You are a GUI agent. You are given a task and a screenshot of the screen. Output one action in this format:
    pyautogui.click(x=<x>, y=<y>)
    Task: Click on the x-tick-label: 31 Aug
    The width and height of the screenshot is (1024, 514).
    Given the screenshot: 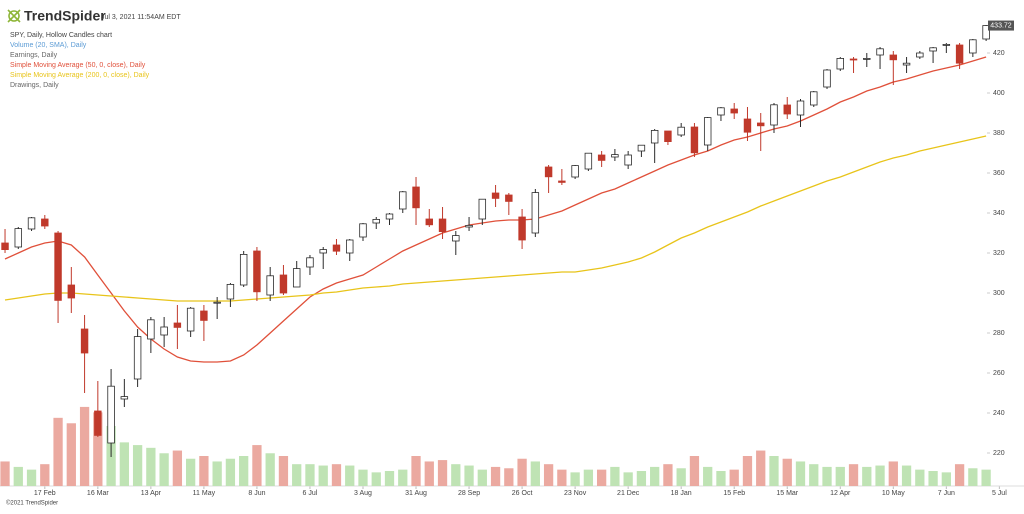 What is the action you would take?
    pyautogui.click(x=416, y=493)
    